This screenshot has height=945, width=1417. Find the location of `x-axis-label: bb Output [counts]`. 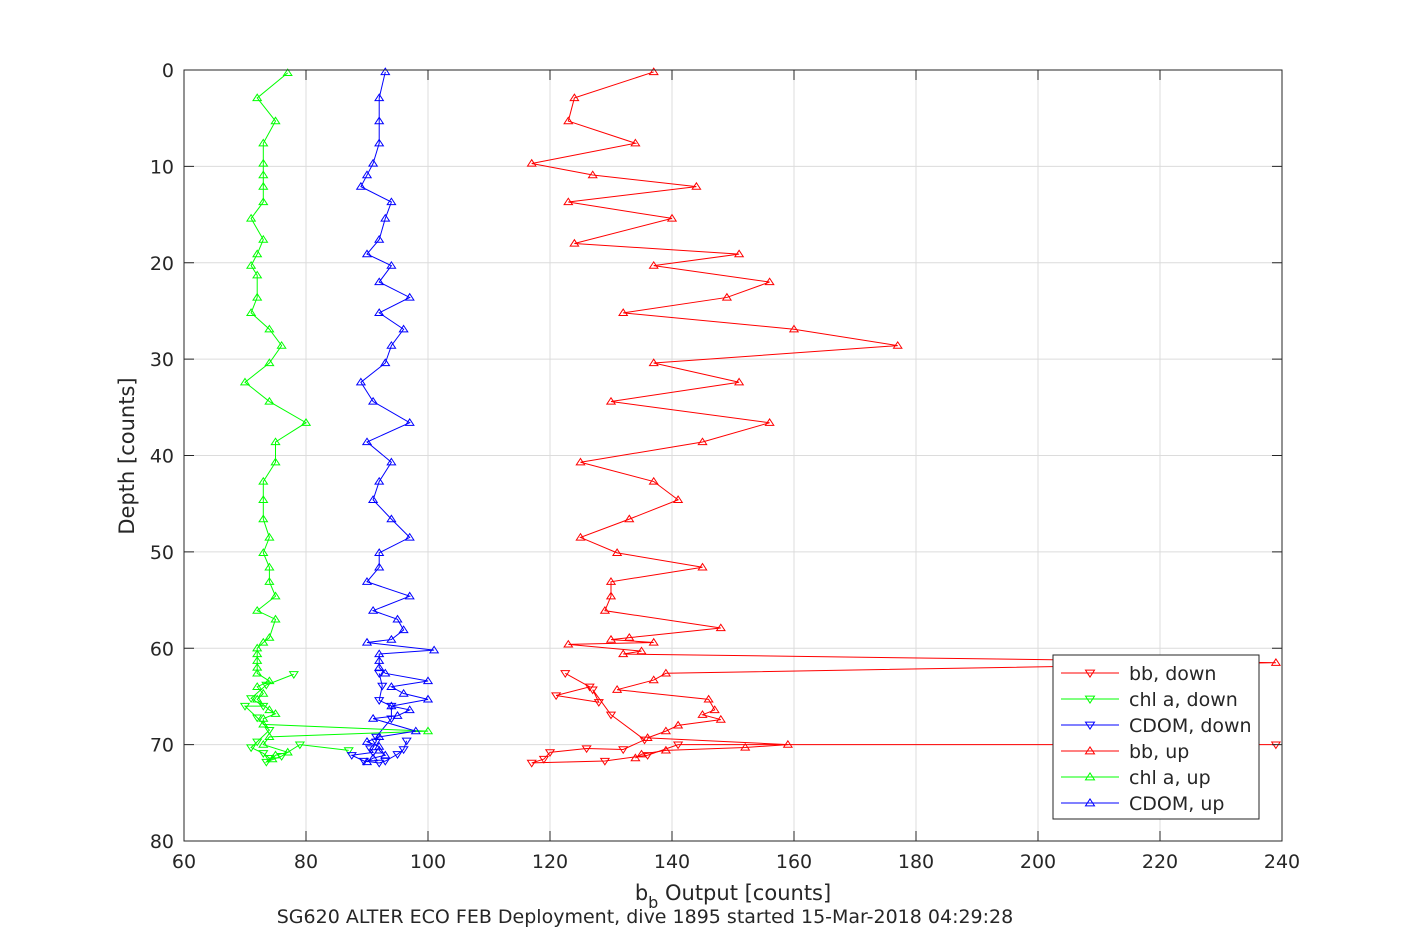

x-axis-label: bb Output [counts] is located at coordinates (733, 896).